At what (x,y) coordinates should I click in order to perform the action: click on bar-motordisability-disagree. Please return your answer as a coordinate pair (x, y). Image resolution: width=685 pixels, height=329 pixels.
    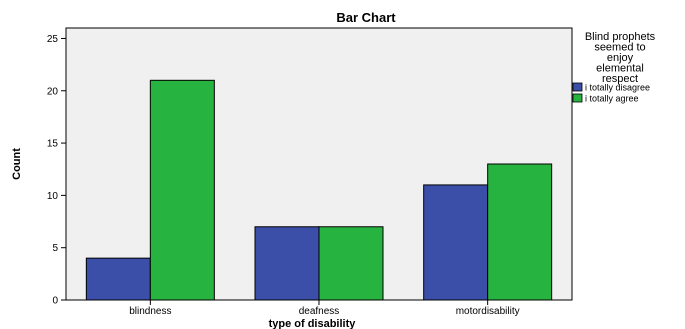
    Looking at the image, I should click on (456, 242).